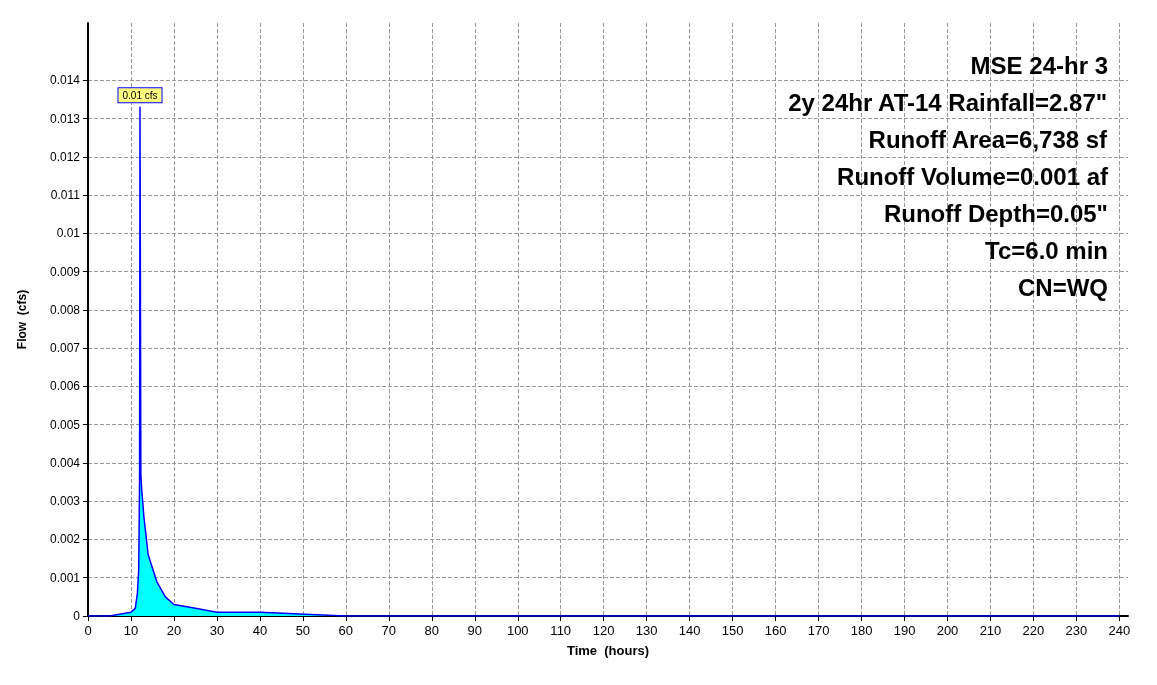 This screenshot has width=1157, height=685. Describe the element at coordinates (65, 271) in the screenshot. I see `y-tick-label: 0.009` at that location.